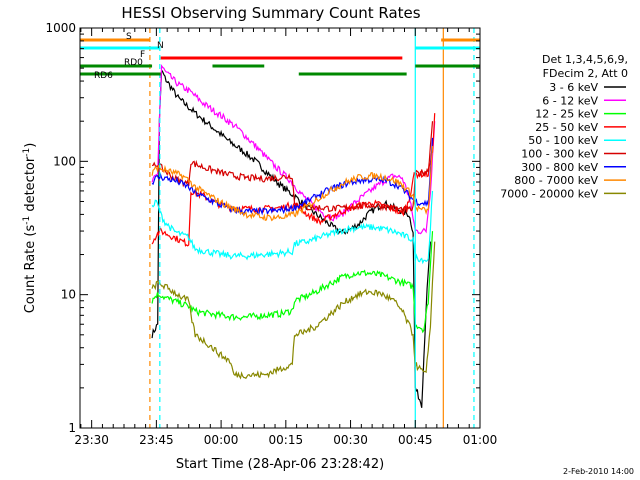  I want to click on y-tick-label: 1000, so click(60, 28).